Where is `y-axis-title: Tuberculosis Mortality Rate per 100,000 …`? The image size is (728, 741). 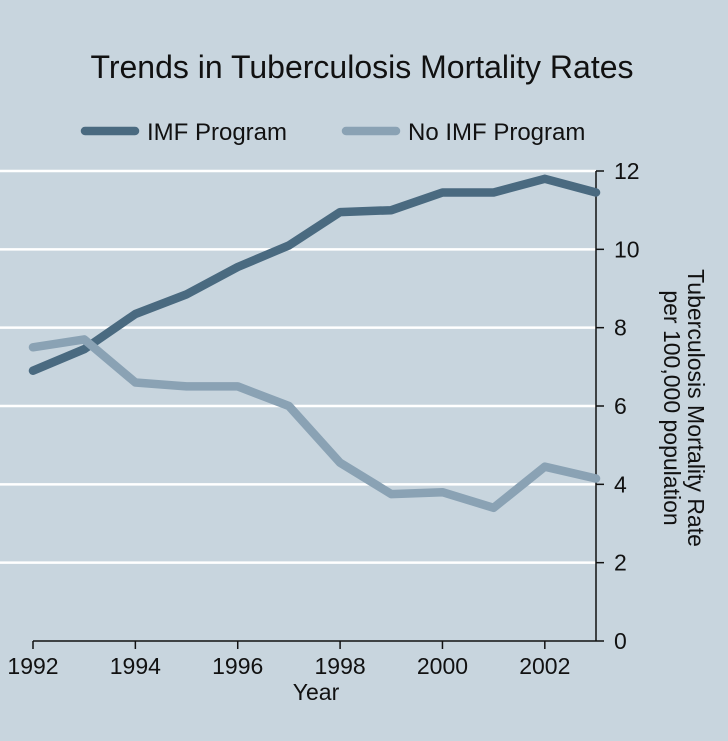
y-axis-title: Tuberculosis Mortality Rate per 100,000 … is located at coordinates (684, 408).